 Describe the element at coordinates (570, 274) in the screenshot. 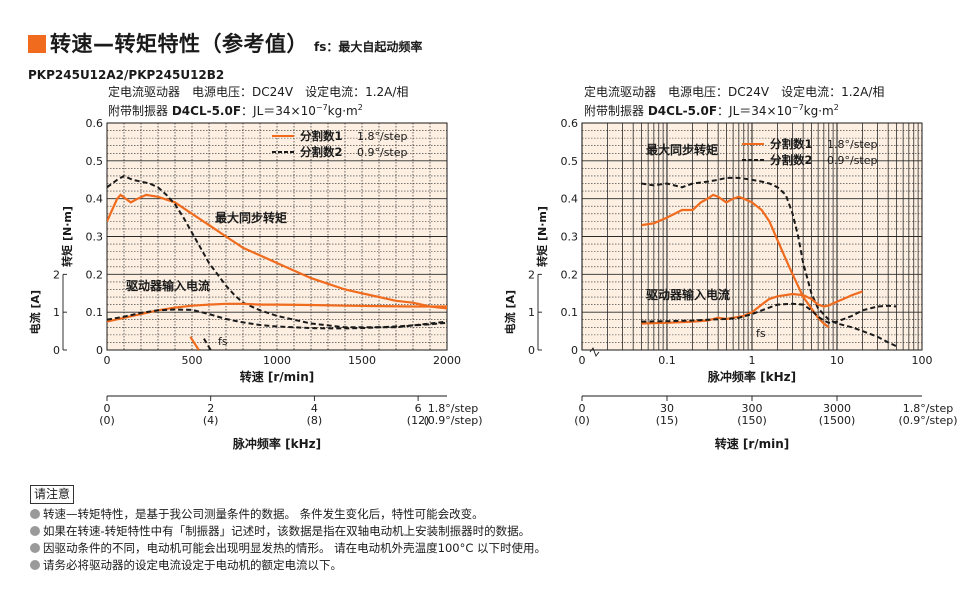

I see `y-tick-label: 0.2` at that location.